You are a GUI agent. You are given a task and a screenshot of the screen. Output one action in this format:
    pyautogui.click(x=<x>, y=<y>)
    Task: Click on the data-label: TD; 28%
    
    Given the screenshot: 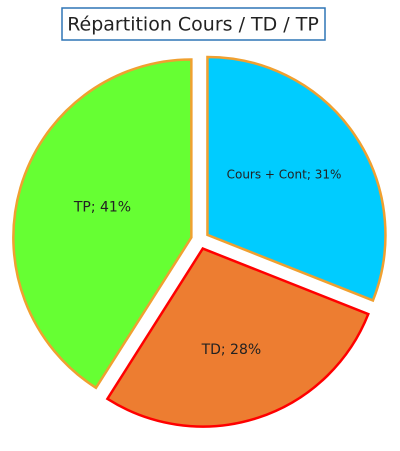 What is the action you would take?
    pyautogui.click(x=231, y=350)
    